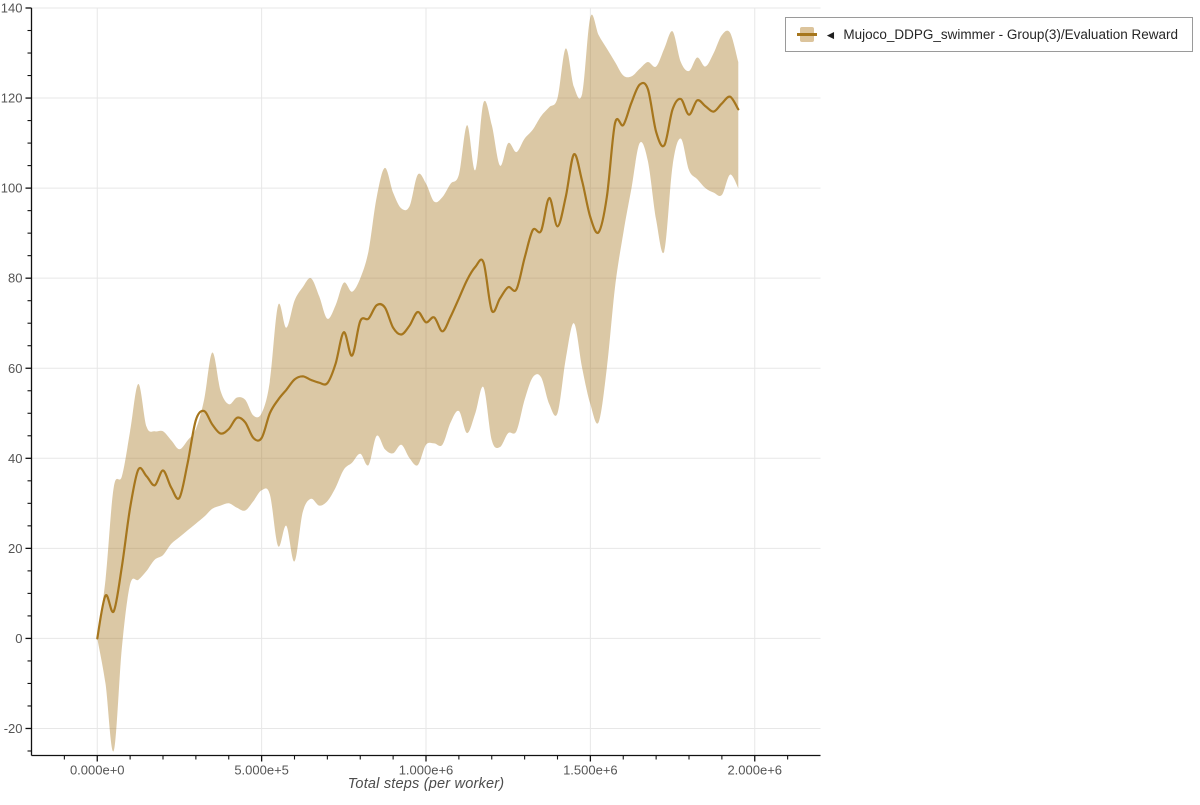 The height and width of the screenshot is (805, 1200). What do you see at coordinates (15, 458) in the screenshot?
I see `y-tick-label: 40` at bounding box center [15, 458].